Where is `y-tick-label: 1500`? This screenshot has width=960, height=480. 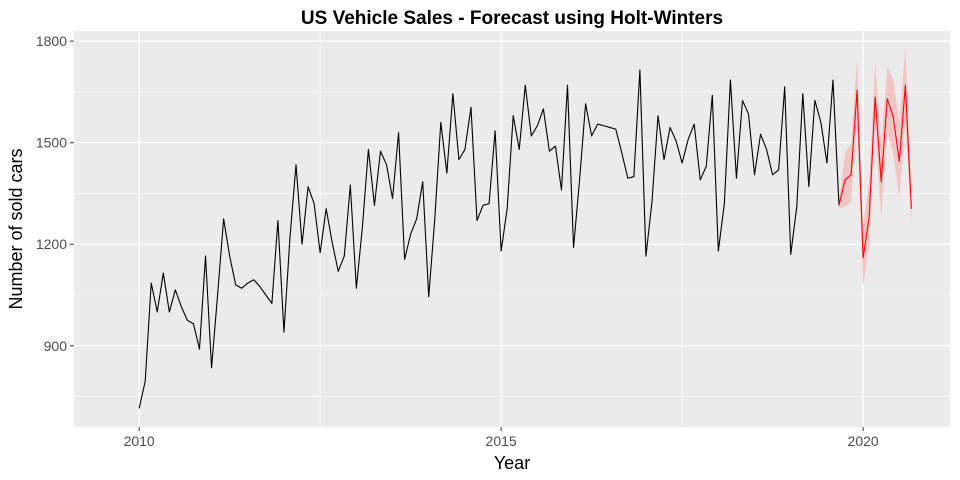
y-tick-label: 1500 is located at coordinates (51, 143).